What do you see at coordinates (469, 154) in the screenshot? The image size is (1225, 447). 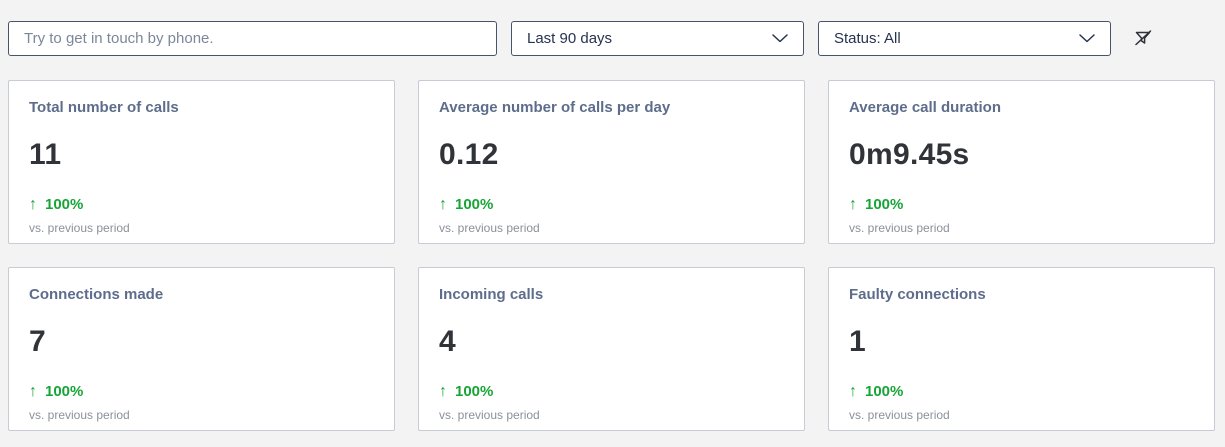 I see `card-value: 0.12` at bounding box center [469, 154].